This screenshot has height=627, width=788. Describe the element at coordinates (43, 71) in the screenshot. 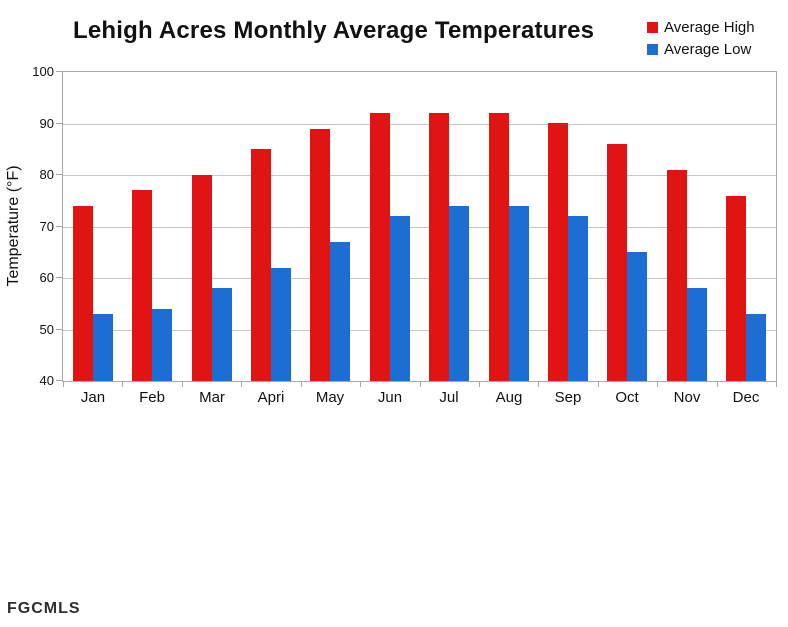

I see `y-tick-label-100: 100` at that location.